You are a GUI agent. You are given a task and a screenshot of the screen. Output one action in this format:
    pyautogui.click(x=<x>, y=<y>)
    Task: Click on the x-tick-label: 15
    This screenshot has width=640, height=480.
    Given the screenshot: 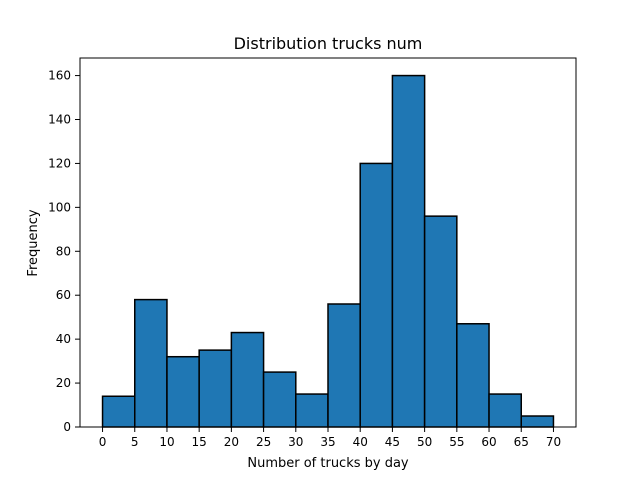 What is the action you would take?
    pyautogui.click(x=199, y=442)
    